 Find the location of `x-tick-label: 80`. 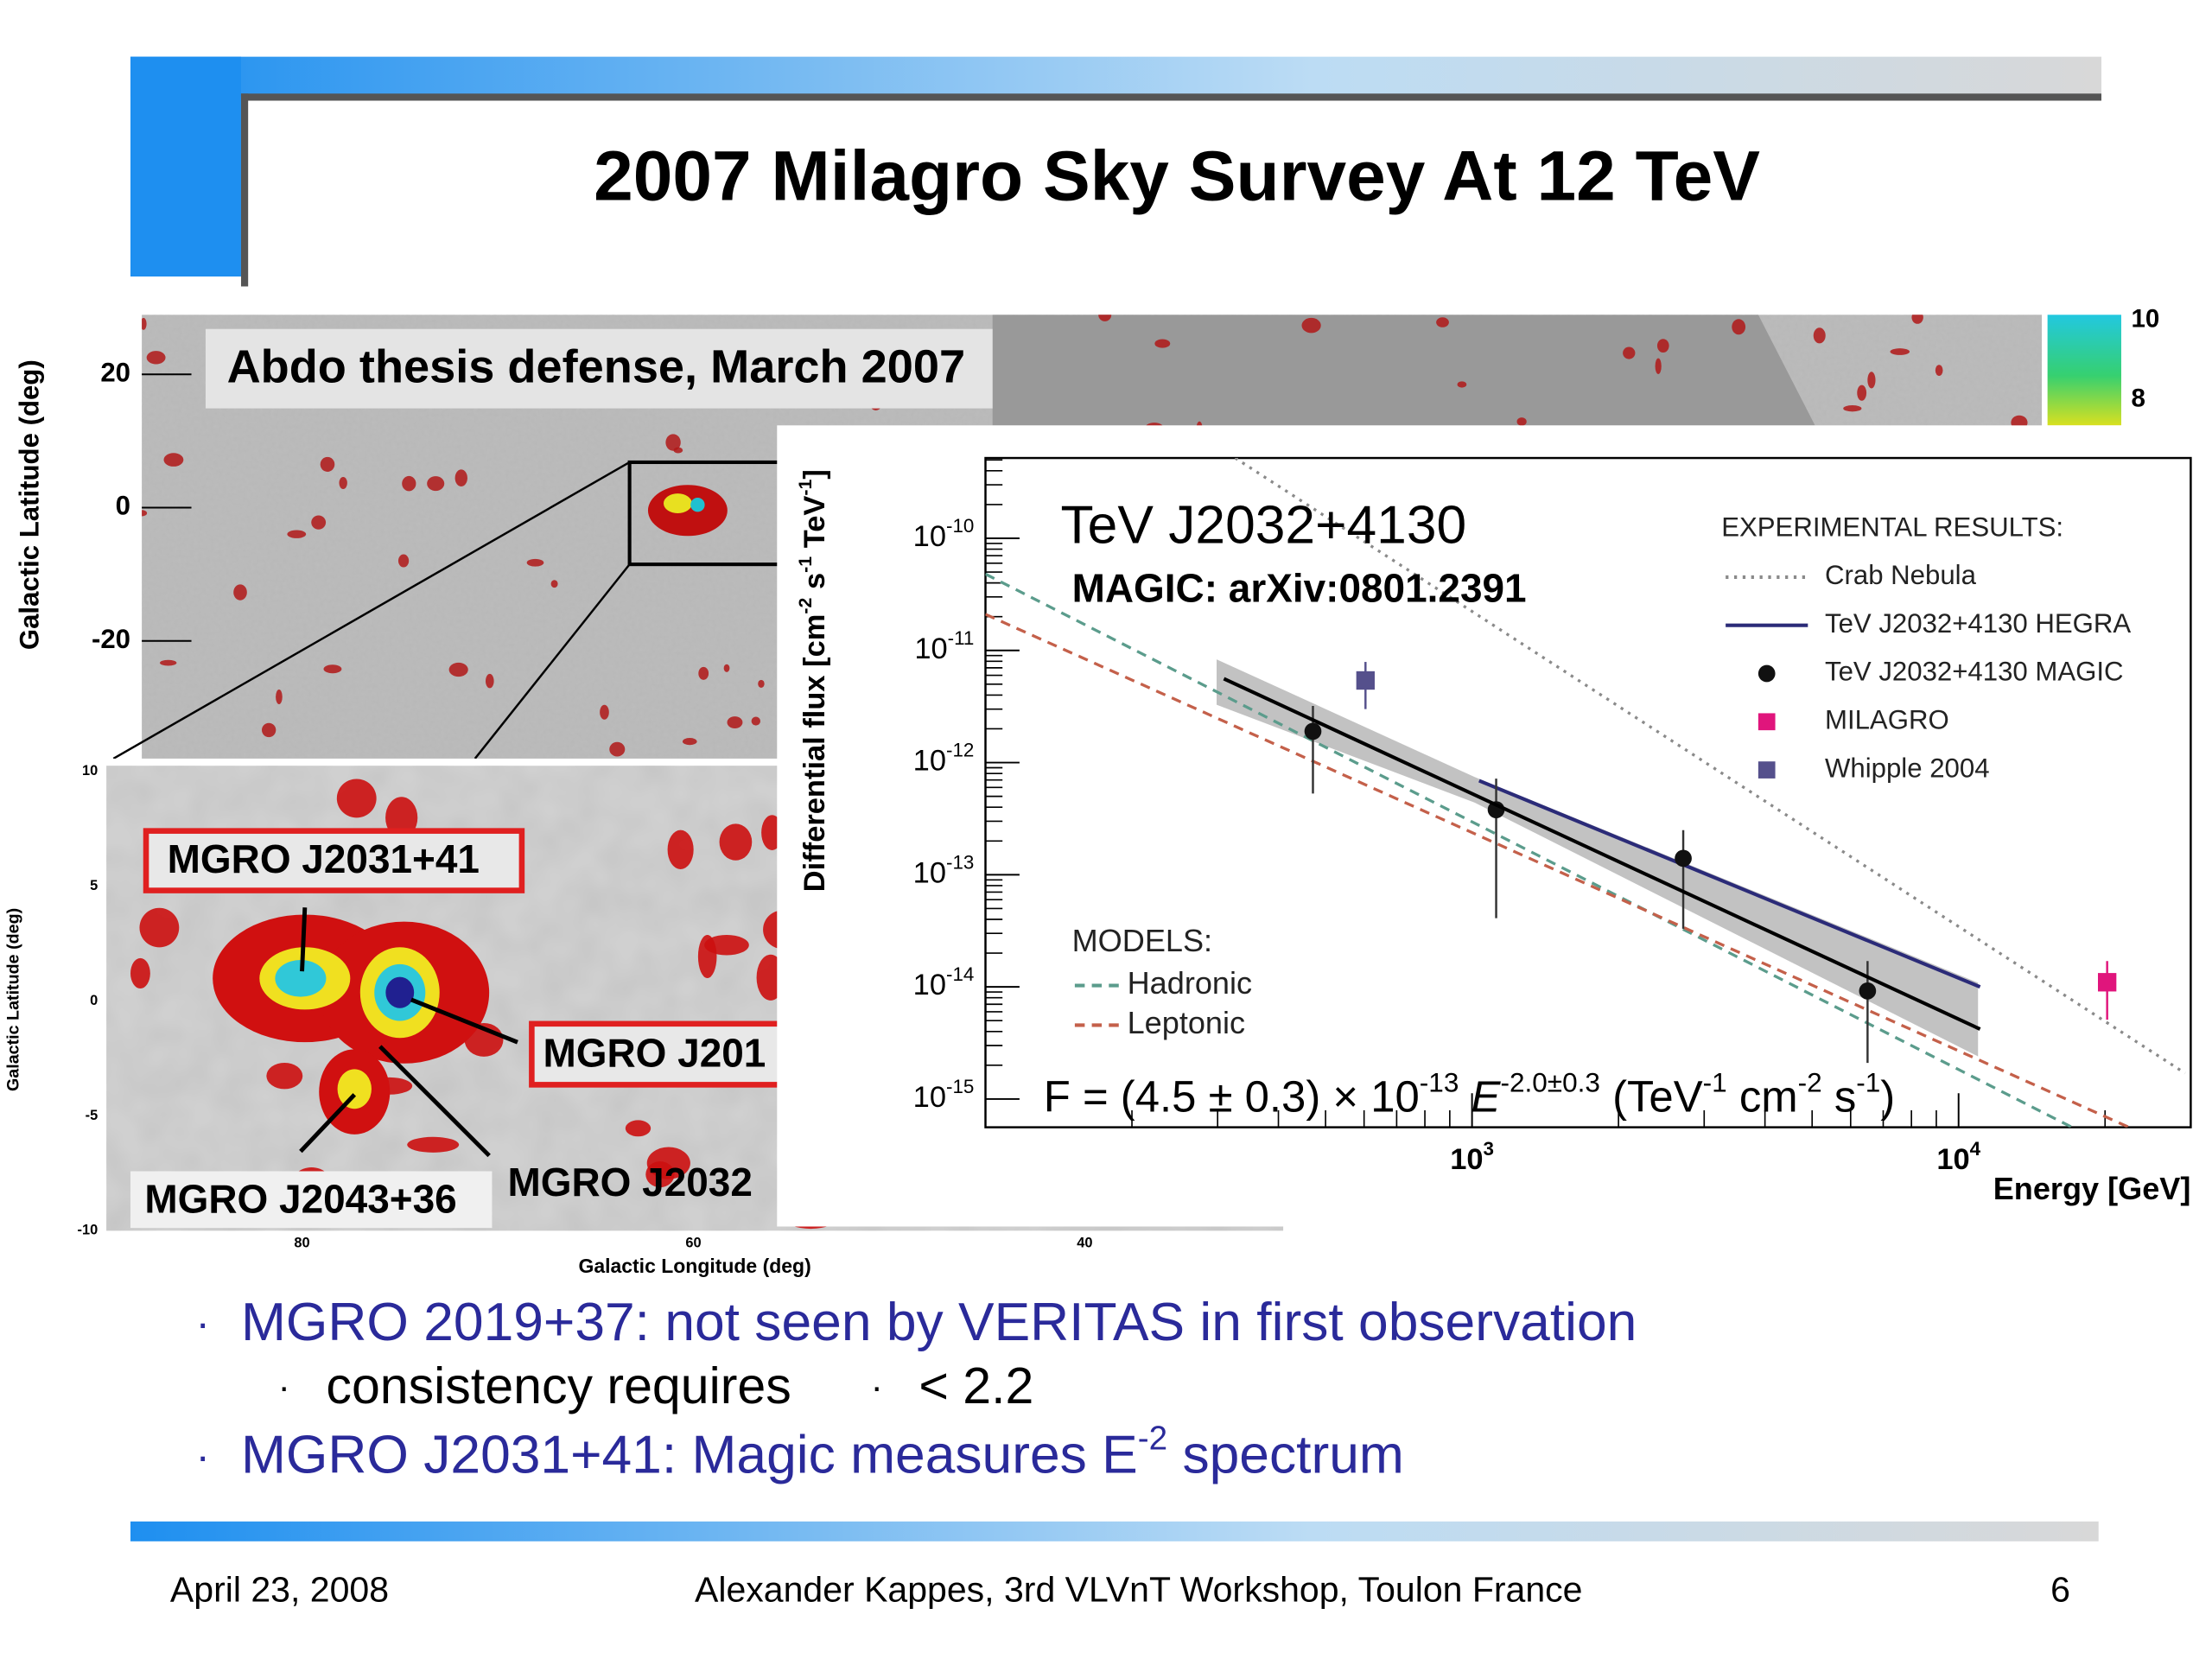

x-tick-label: 80 is located at coordinates (301, 1243).